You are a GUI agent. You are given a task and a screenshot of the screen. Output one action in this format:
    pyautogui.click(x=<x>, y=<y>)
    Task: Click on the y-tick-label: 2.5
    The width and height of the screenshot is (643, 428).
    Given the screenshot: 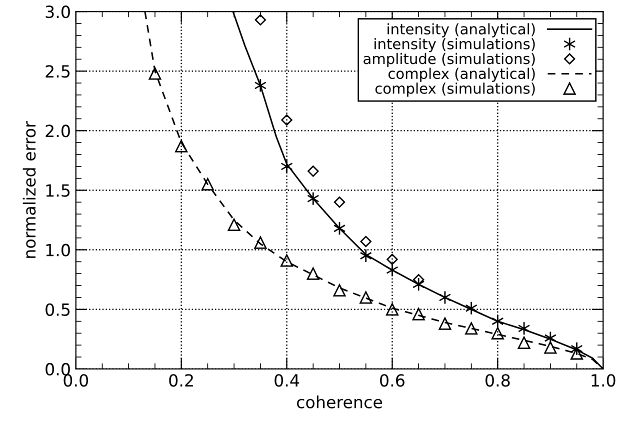 What is the action you would take?
    pyautogui.click(x=58, y=71)
    